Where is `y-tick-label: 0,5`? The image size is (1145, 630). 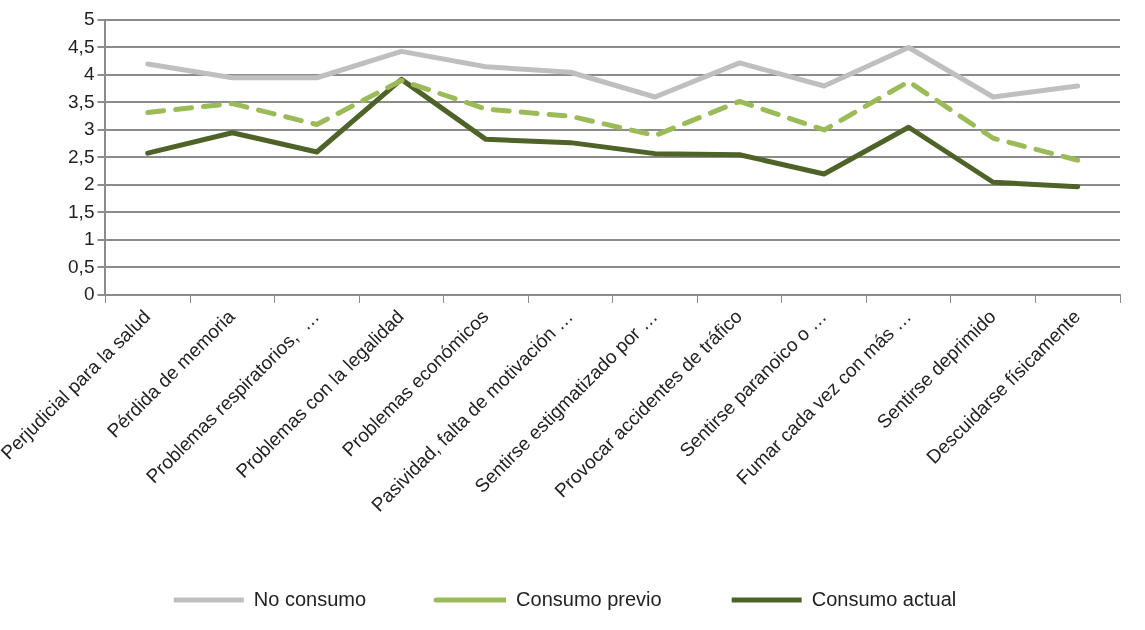
y-tick-label: 0,5 is located at coordinates (81, 266).